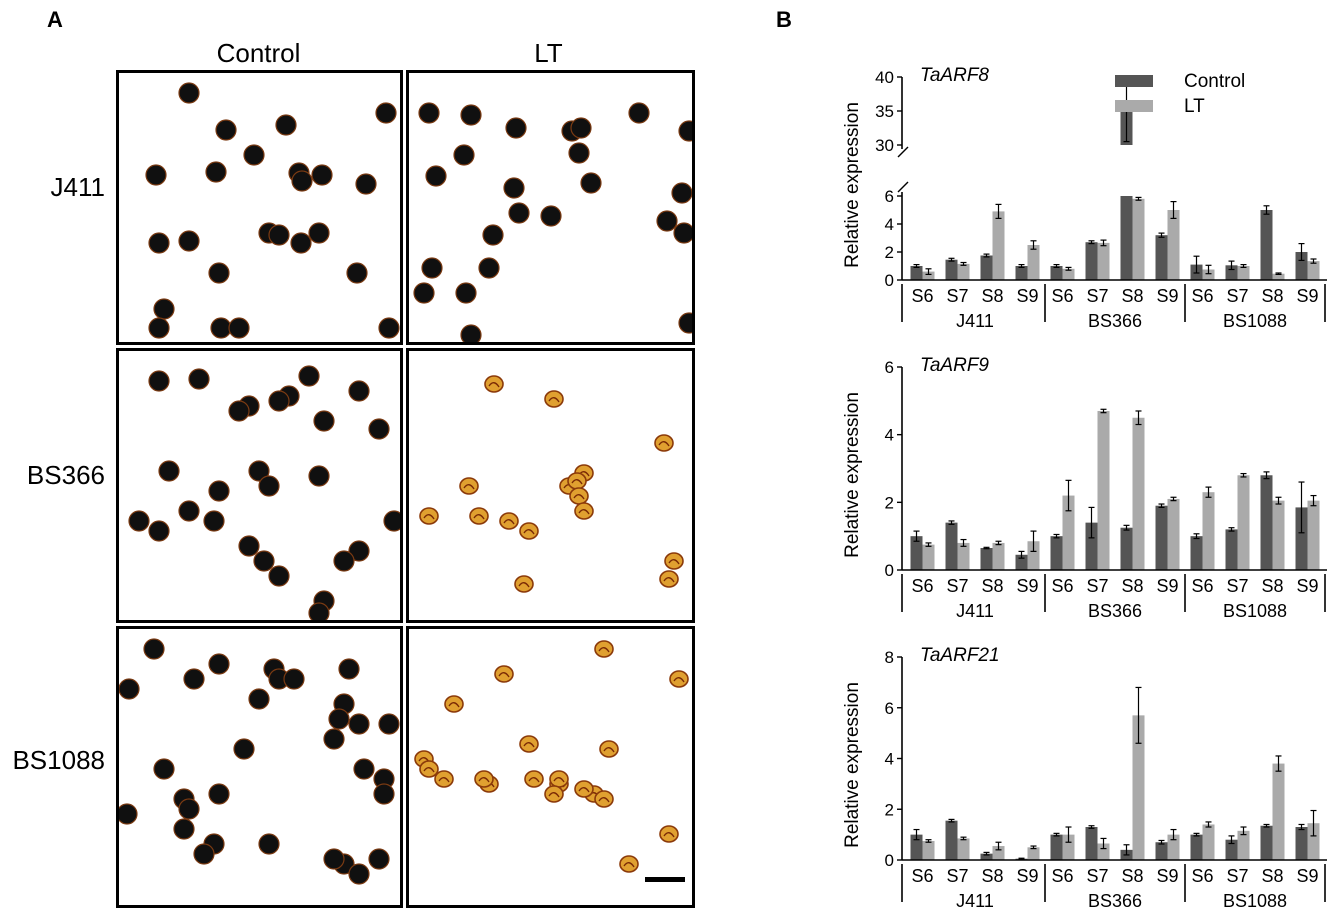 This screenshot has width=1327, height=918. I want to click on scale-bar, so click(665, 879).